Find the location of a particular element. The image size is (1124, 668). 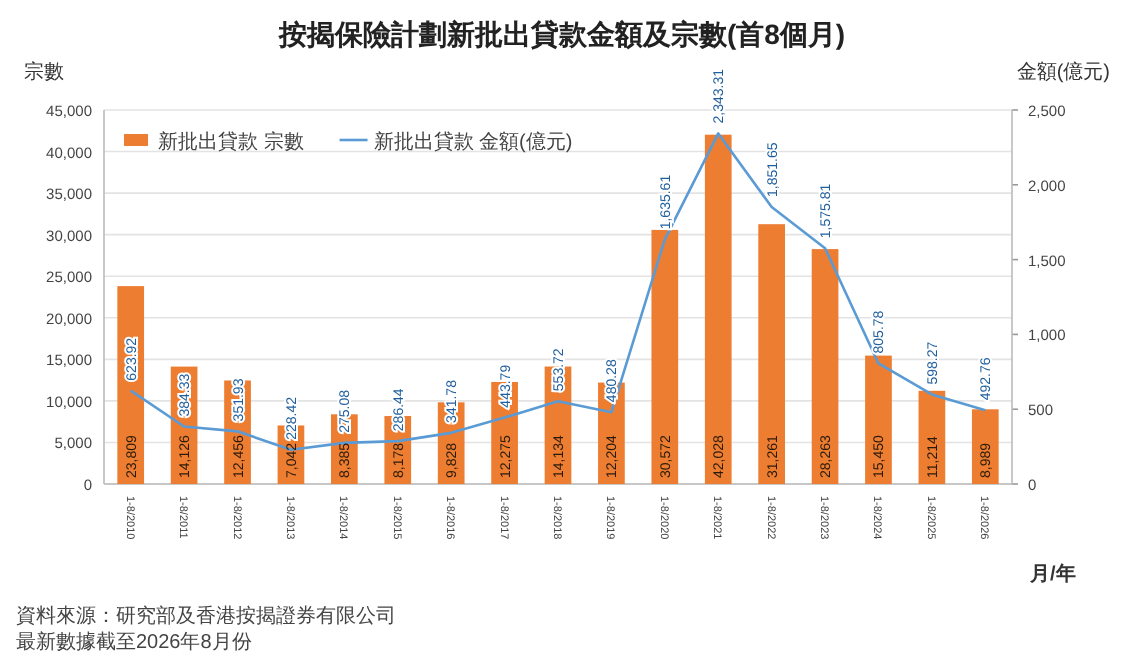

chart-title: 按揭保險計劃新批出貸款金額及宗數(首8個月) is located at coordinates (561, 34).